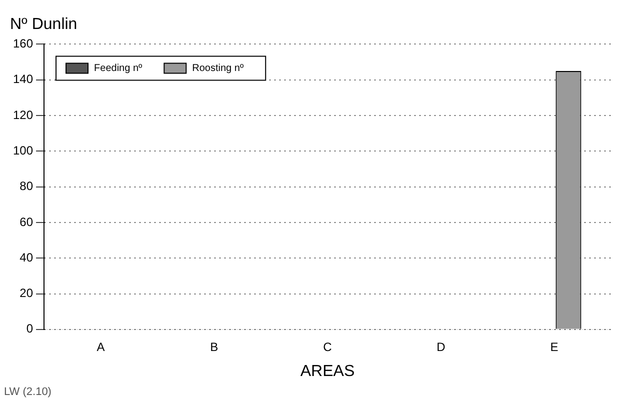 The width and height of the screenshot is (631, 405). What do you see at coordinates (30, 329) in the screenshot?
I see `y-tick-label: 0` at bounding box center [30, 329].